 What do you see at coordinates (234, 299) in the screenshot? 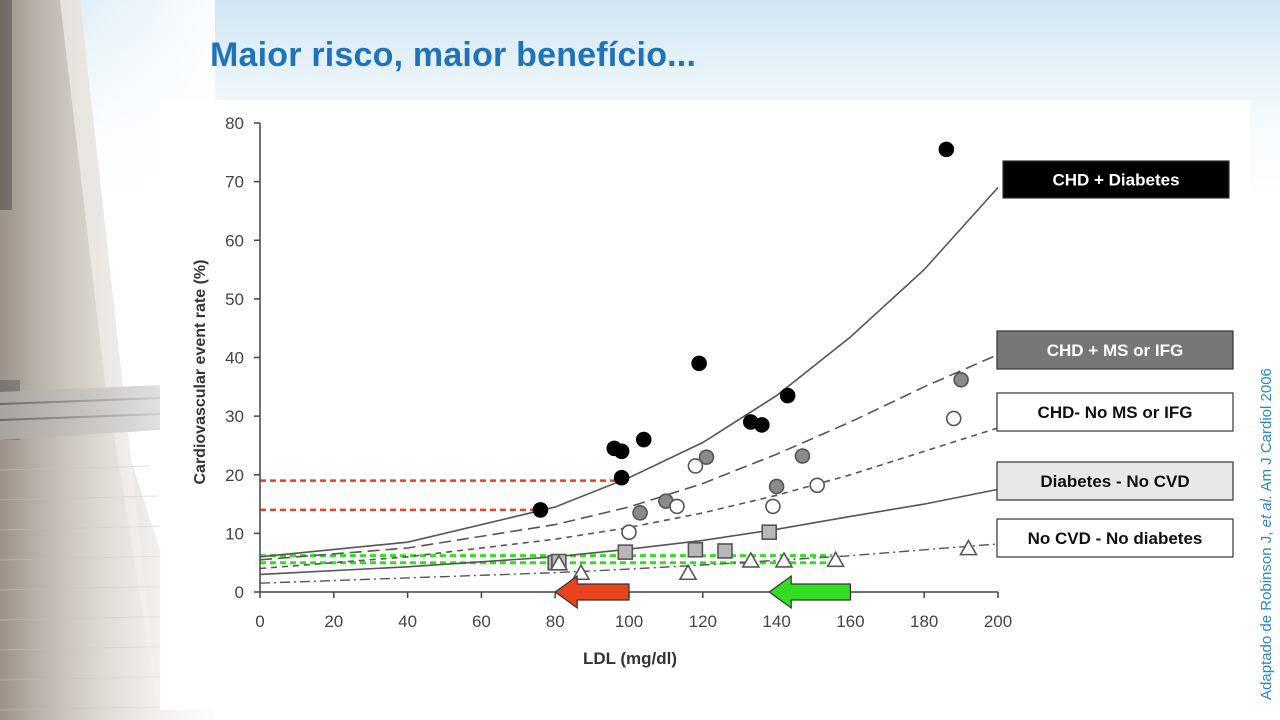
I see `y-tick-label: 50` at bounding box center [234, 299].